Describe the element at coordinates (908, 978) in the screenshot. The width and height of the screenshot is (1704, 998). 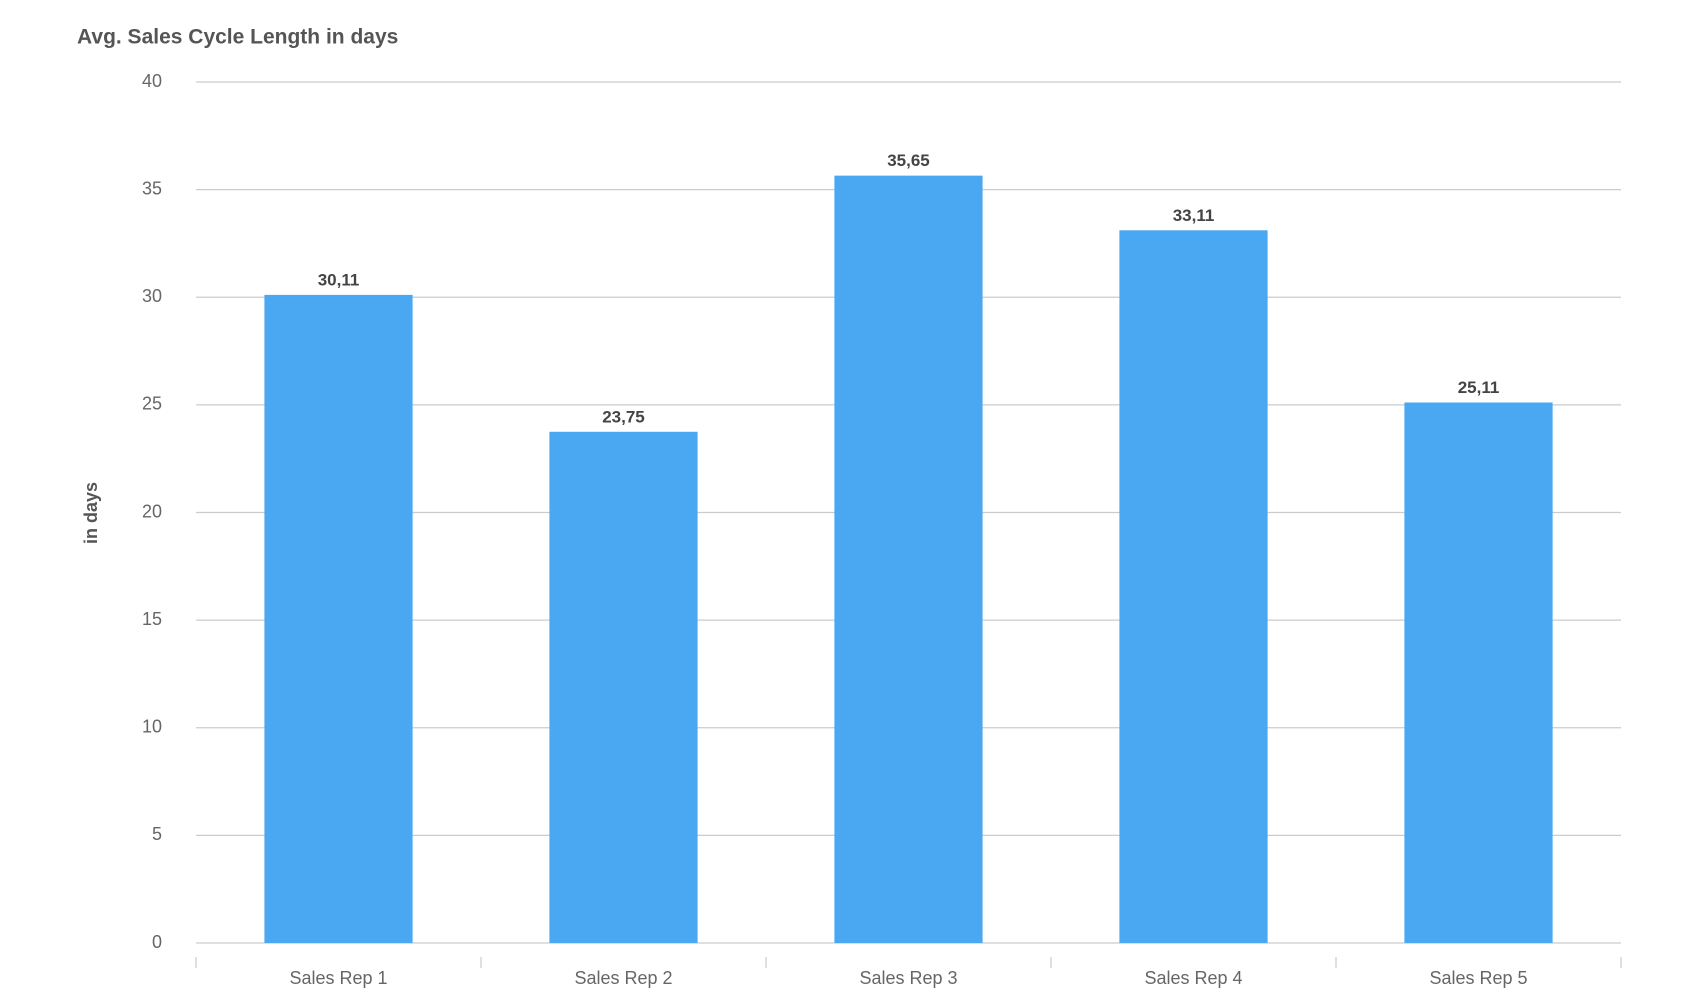
I see `x-tick-label: Sales Rep 3` at that location.